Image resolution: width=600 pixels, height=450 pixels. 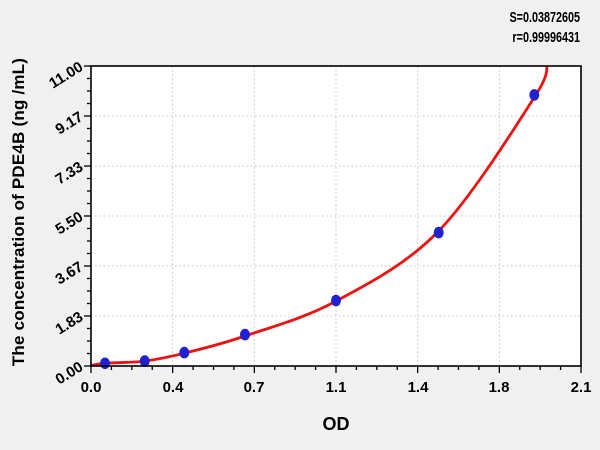 I want to click on x-tick-label: 2.1, so click(x=581, y=387).